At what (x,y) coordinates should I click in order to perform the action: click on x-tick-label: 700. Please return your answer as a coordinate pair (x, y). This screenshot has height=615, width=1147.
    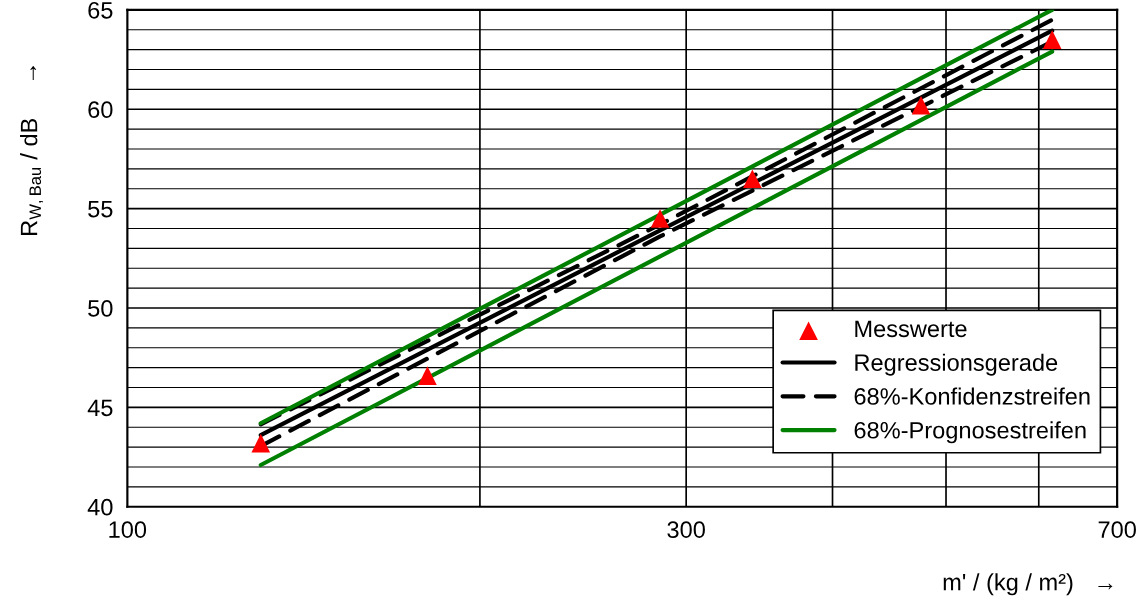
    Looking at the image, I should click on (1117, 529).